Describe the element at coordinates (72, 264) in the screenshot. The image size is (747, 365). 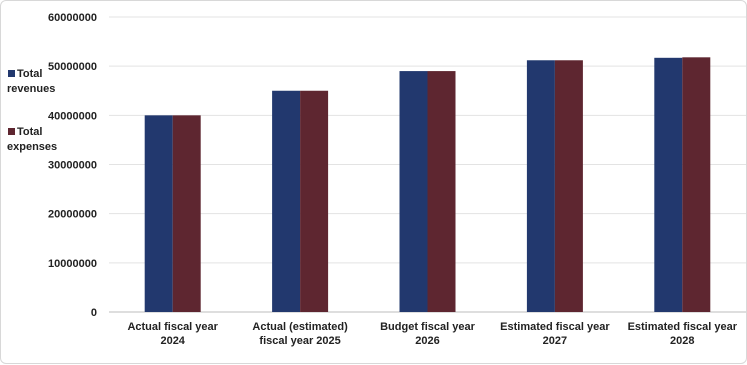
I see `y-tick-label: 10000000` at that location.